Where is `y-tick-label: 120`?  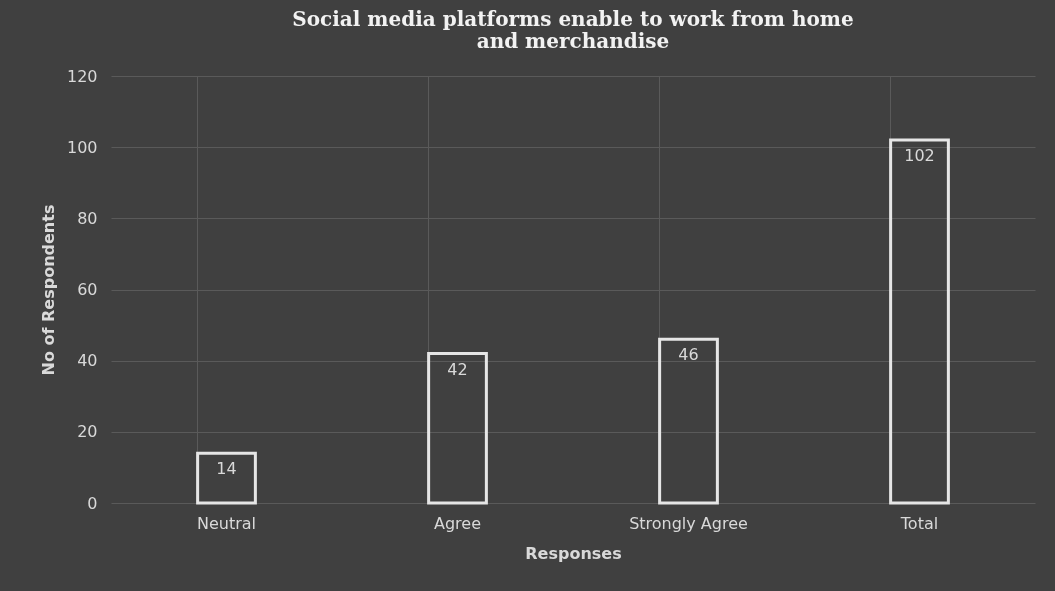 y-tick-label: 120 is located at coordinates (82, 76).